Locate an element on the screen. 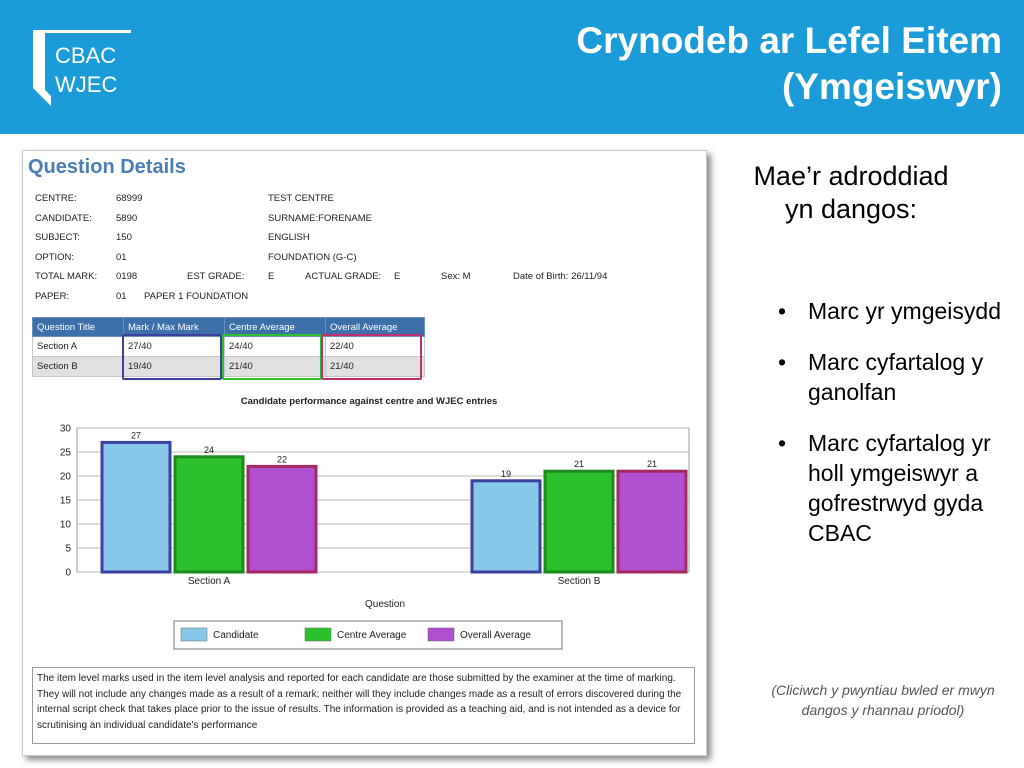  row-b-centre: 21/40 is located at coordinates (275, 366).